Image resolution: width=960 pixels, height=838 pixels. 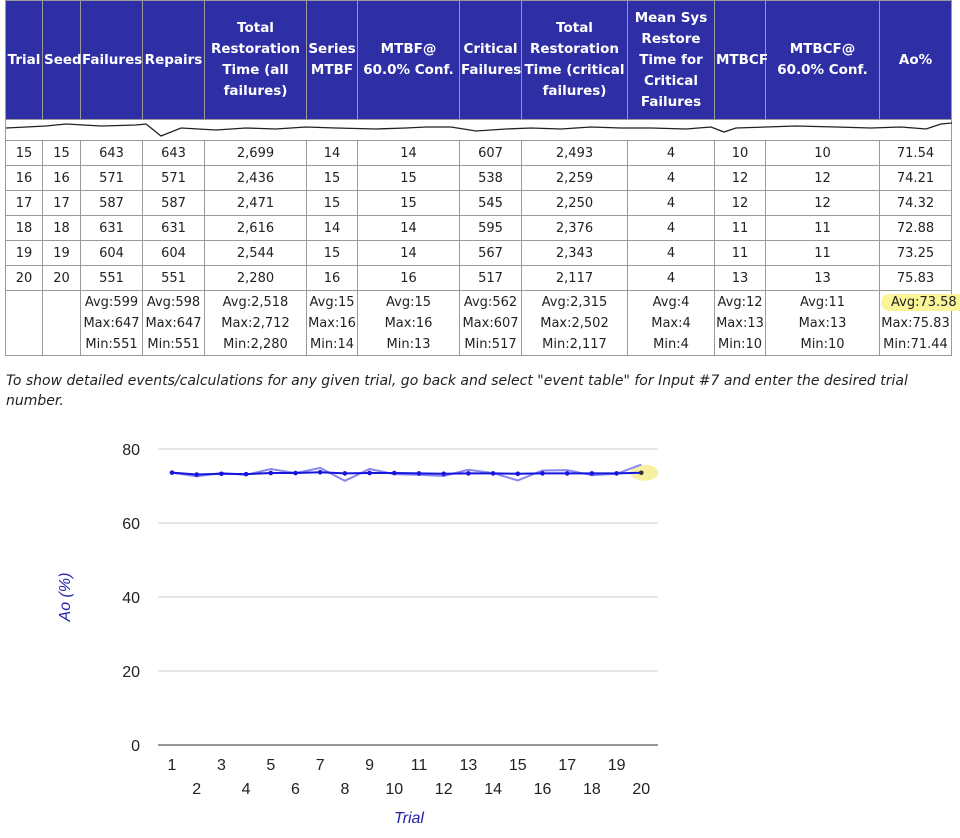 What do you see at coordinates (61, 228) in the screenshot?
I see `table-cell: 18` at bounding box center [61, 228].